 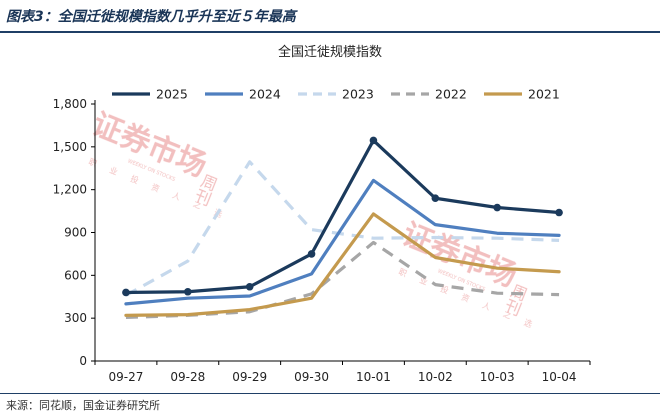 What do you see at coordinates (435, 377) in the screenshot?
I see `x-tick-label: 10-02` at bounding box center [435, 377].